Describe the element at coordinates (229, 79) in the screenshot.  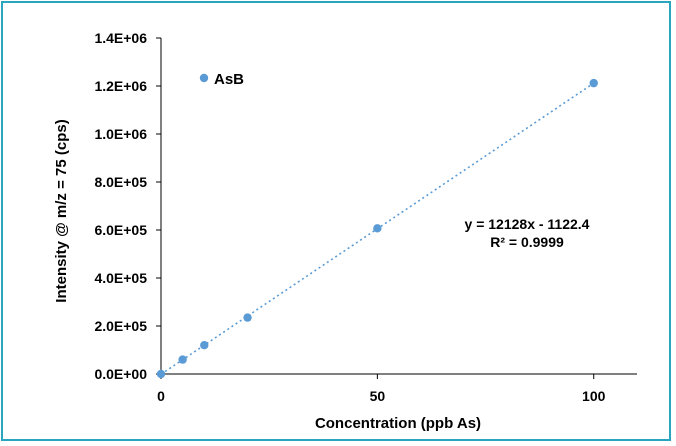
I see `legend-label-asb: AsB` at that location.